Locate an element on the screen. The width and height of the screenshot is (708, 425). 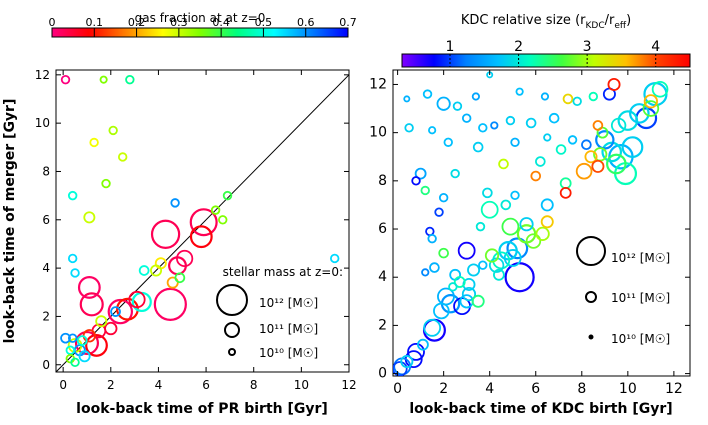
right-x-tick-label: 0 is located at coordinates (397, 389).